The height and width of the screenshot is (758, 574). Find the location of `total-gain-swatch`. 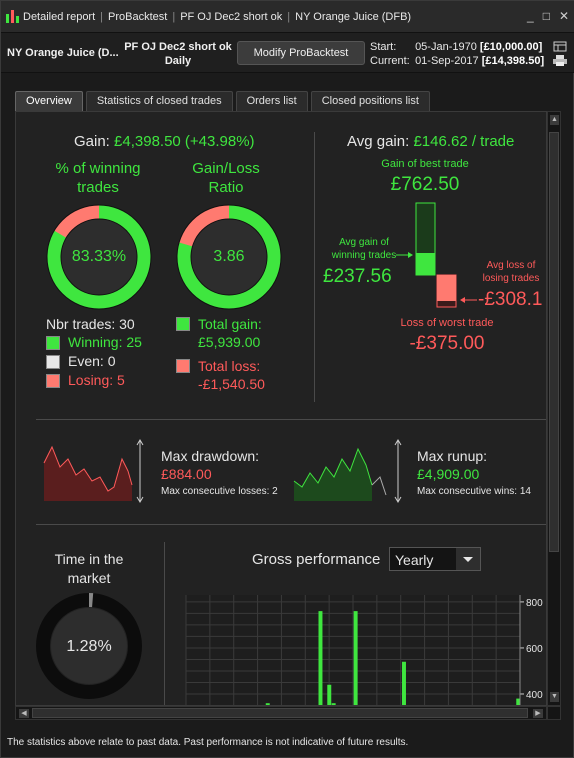

total-gain-swatch is located at coordinates (183, 324).